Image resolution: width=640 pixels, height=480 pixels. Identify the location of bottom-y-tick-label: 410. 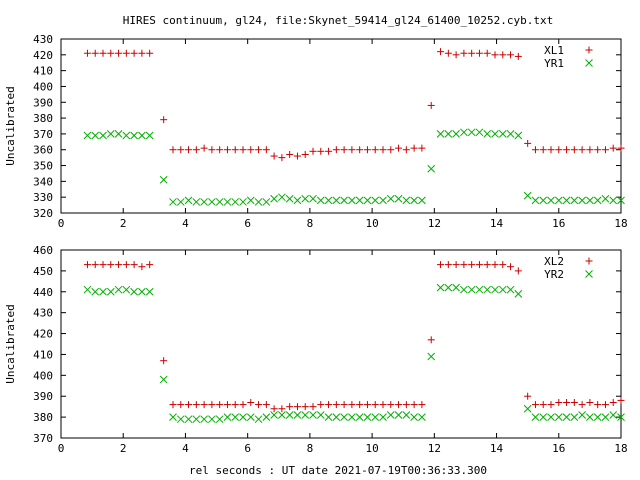
(43, 354).